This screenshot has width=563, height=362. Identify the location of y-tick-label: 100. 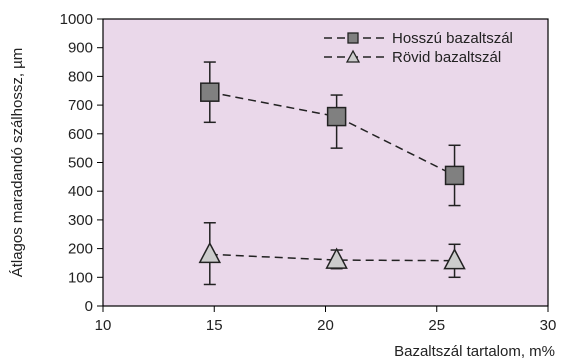
(80, 277).